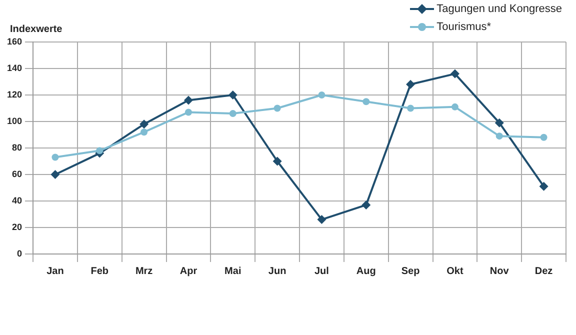  I want to click on y-tick-label: 160, so click(14, 41).